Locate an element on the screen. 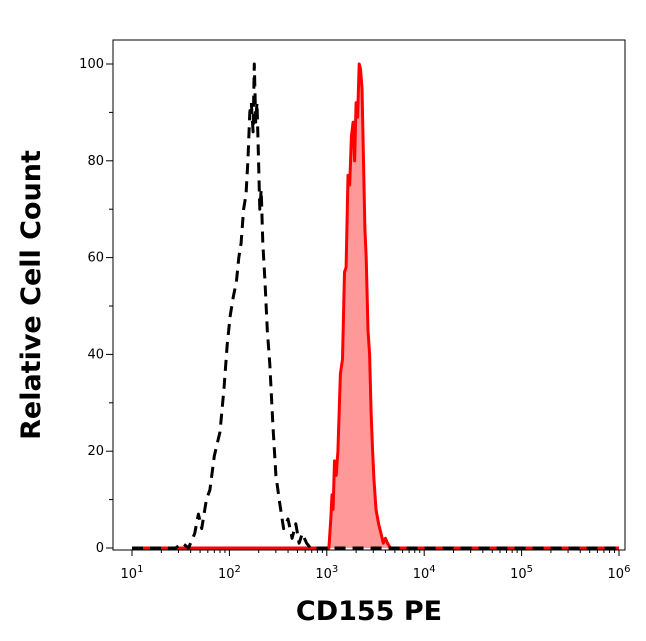 The height and width of the screenshot is (641, 646). x-tick-label: 10⁴ is located at coordinates (424, 573).